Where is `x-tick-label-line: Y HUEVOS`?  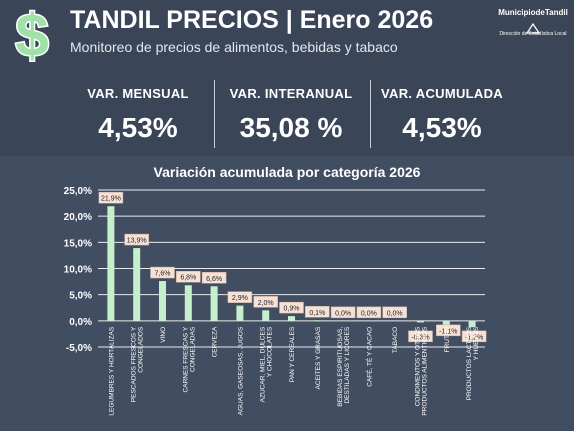 x-tick-label-line: Y HUEVOS is located at coordinates (476, 343).